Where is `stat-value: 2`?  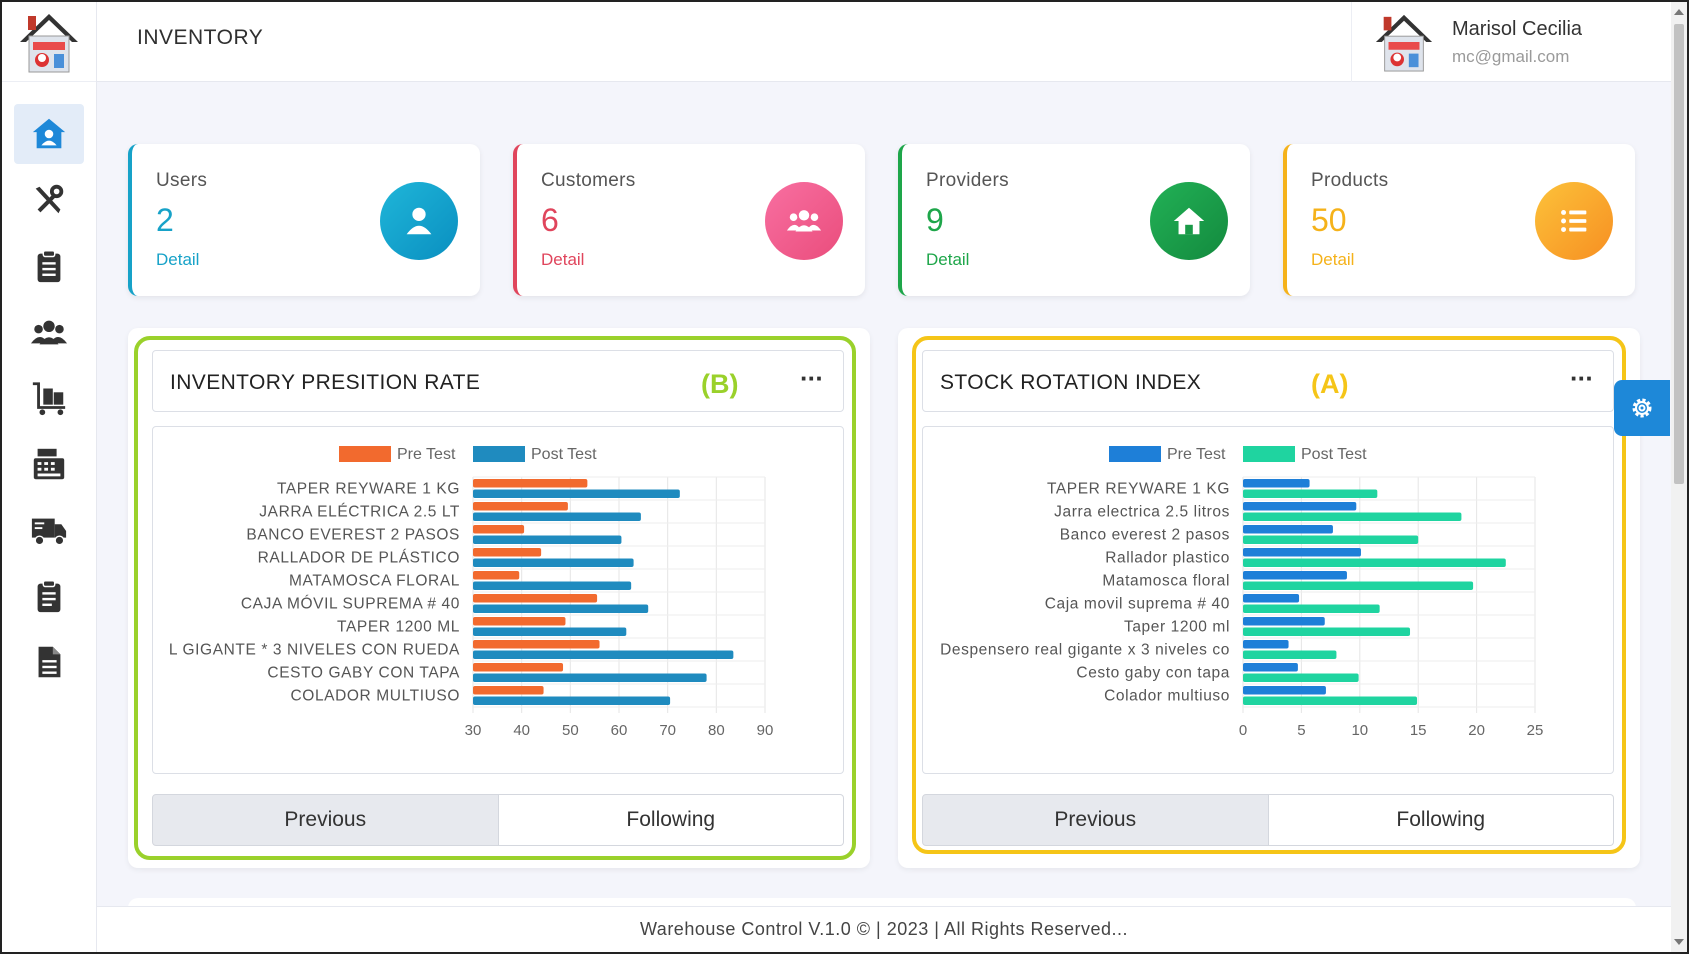
stat-value: 2 is located at coordinates (165, 220).